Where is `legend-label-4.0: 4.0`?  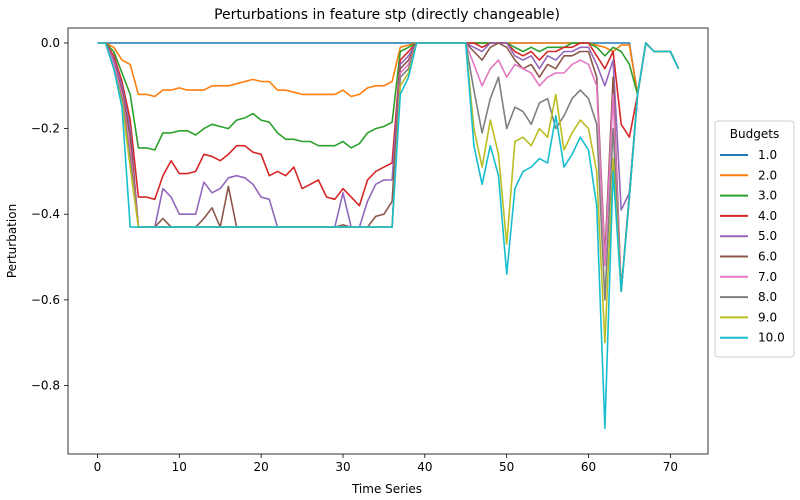
legend-label-4.0: 4.0 is located at coordinates (767, 216).